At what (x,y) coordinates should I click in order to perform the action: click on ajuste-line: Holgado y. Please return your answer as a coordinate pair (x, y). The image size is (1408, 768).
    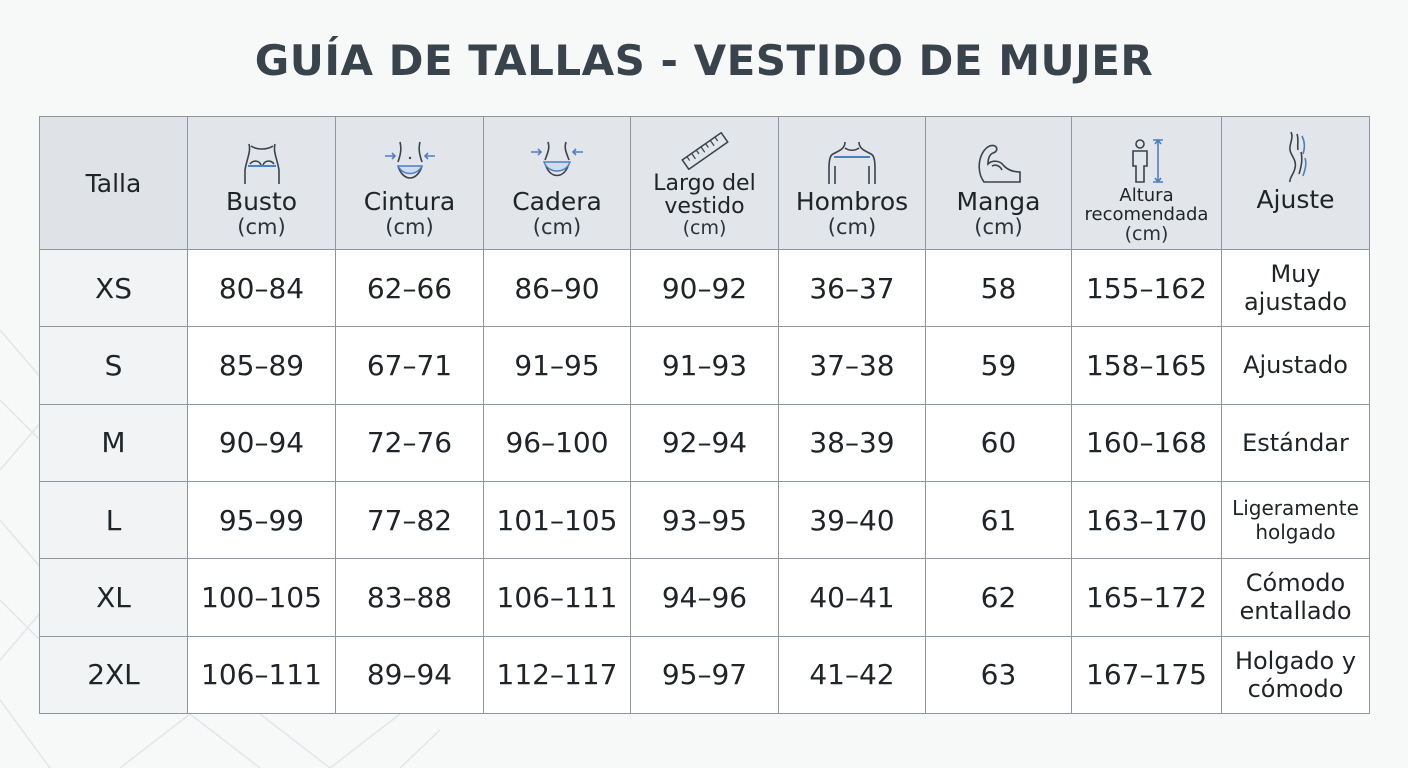
    Looking at the image, I should click on (1295, 660).